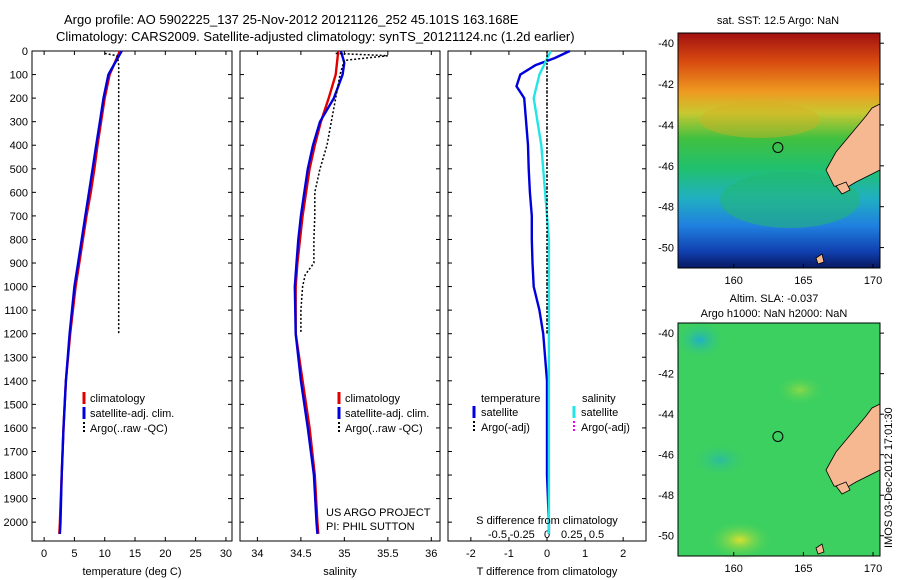 Image resolution: width=900 pixels, height=580 pixels. I want to click on y-tick-label: 400, so click(19, 146).